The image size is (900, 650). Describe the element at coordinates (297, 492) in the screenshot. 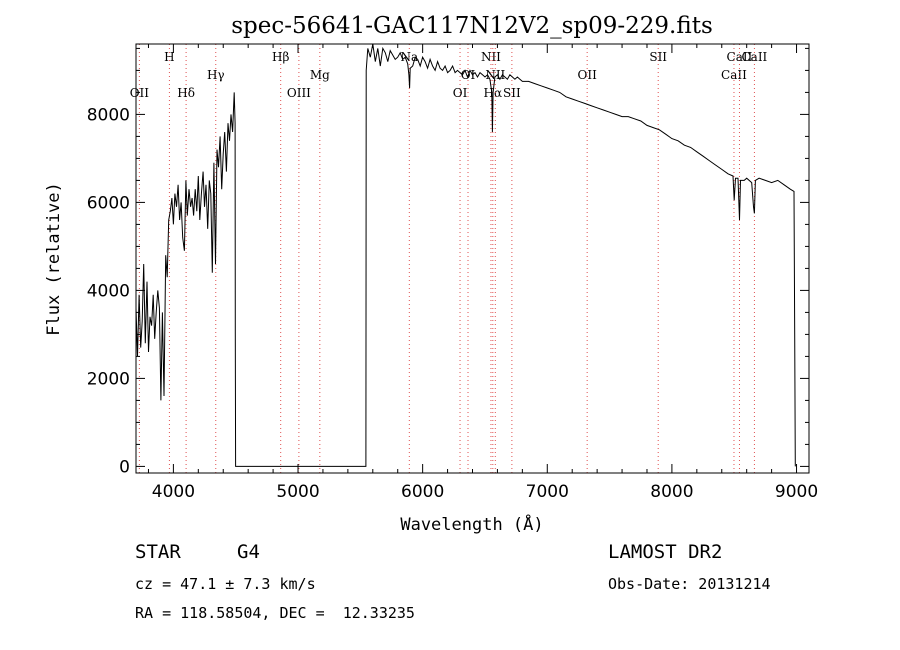

I see `x-tick-label: 5000` at that location.